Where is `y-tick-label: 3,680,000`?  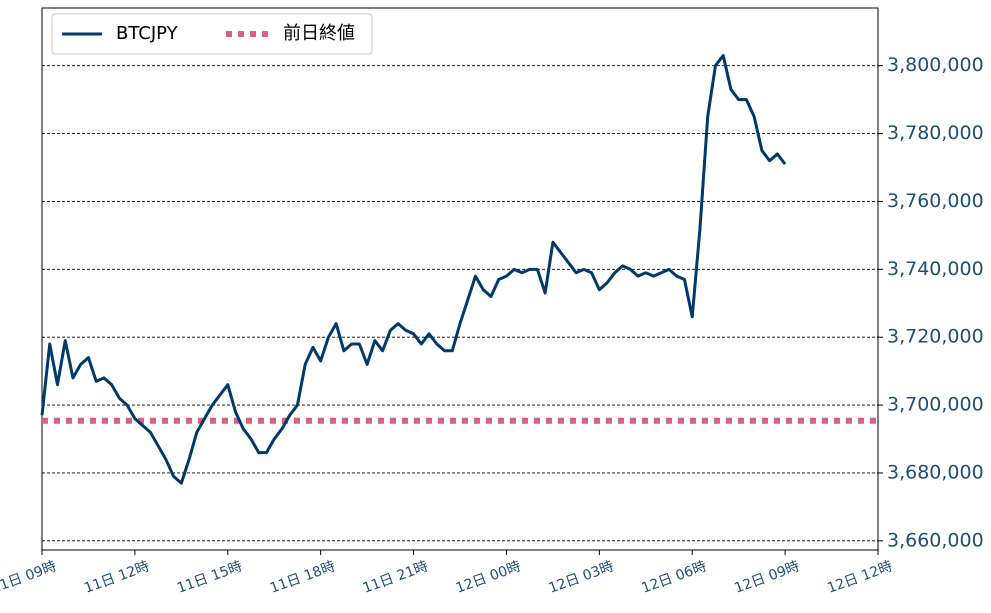
y-tick-label: 3,680,000 is located at coordinates (935, 472).